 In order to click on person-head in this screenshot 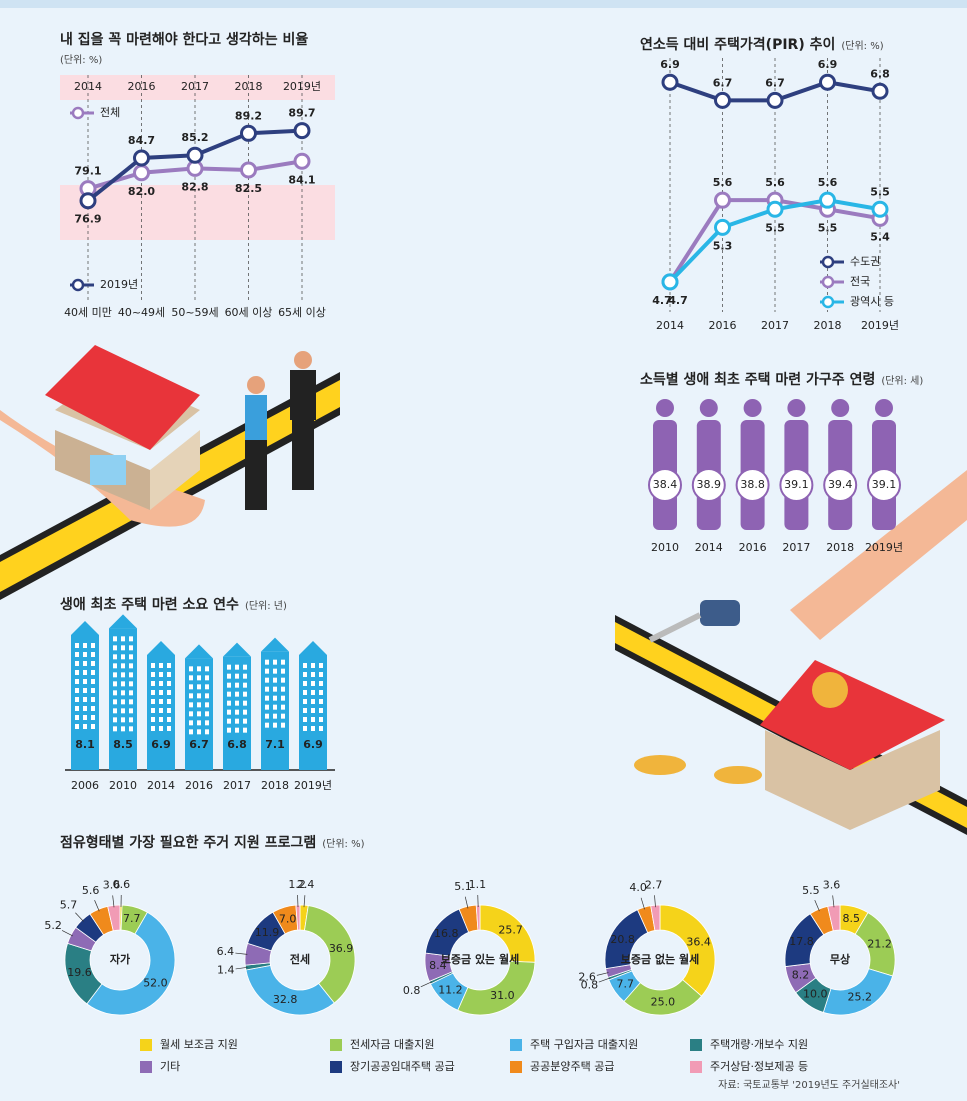, I will do `click(256, 385)`.